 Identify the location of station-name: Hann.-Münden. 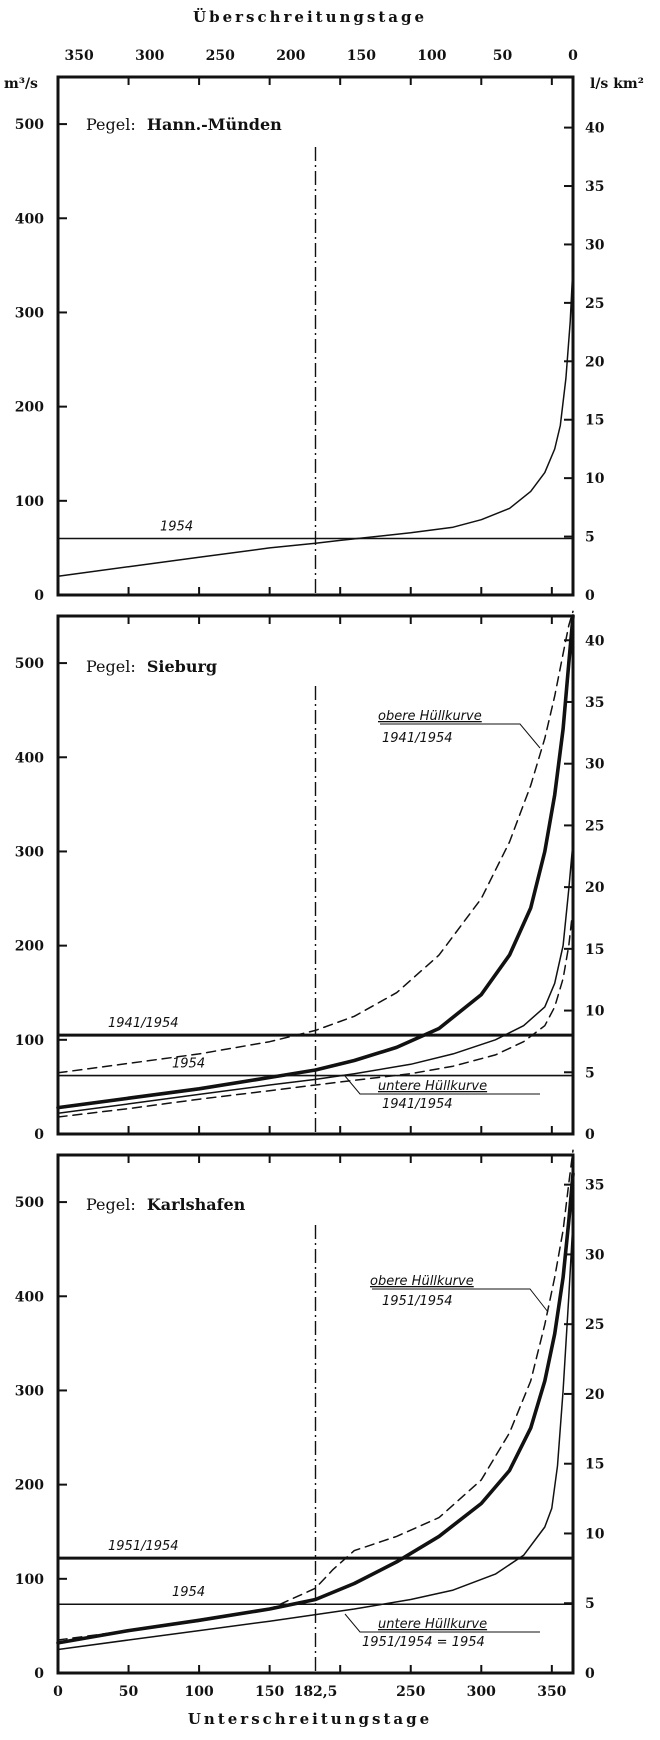
(214, 124).